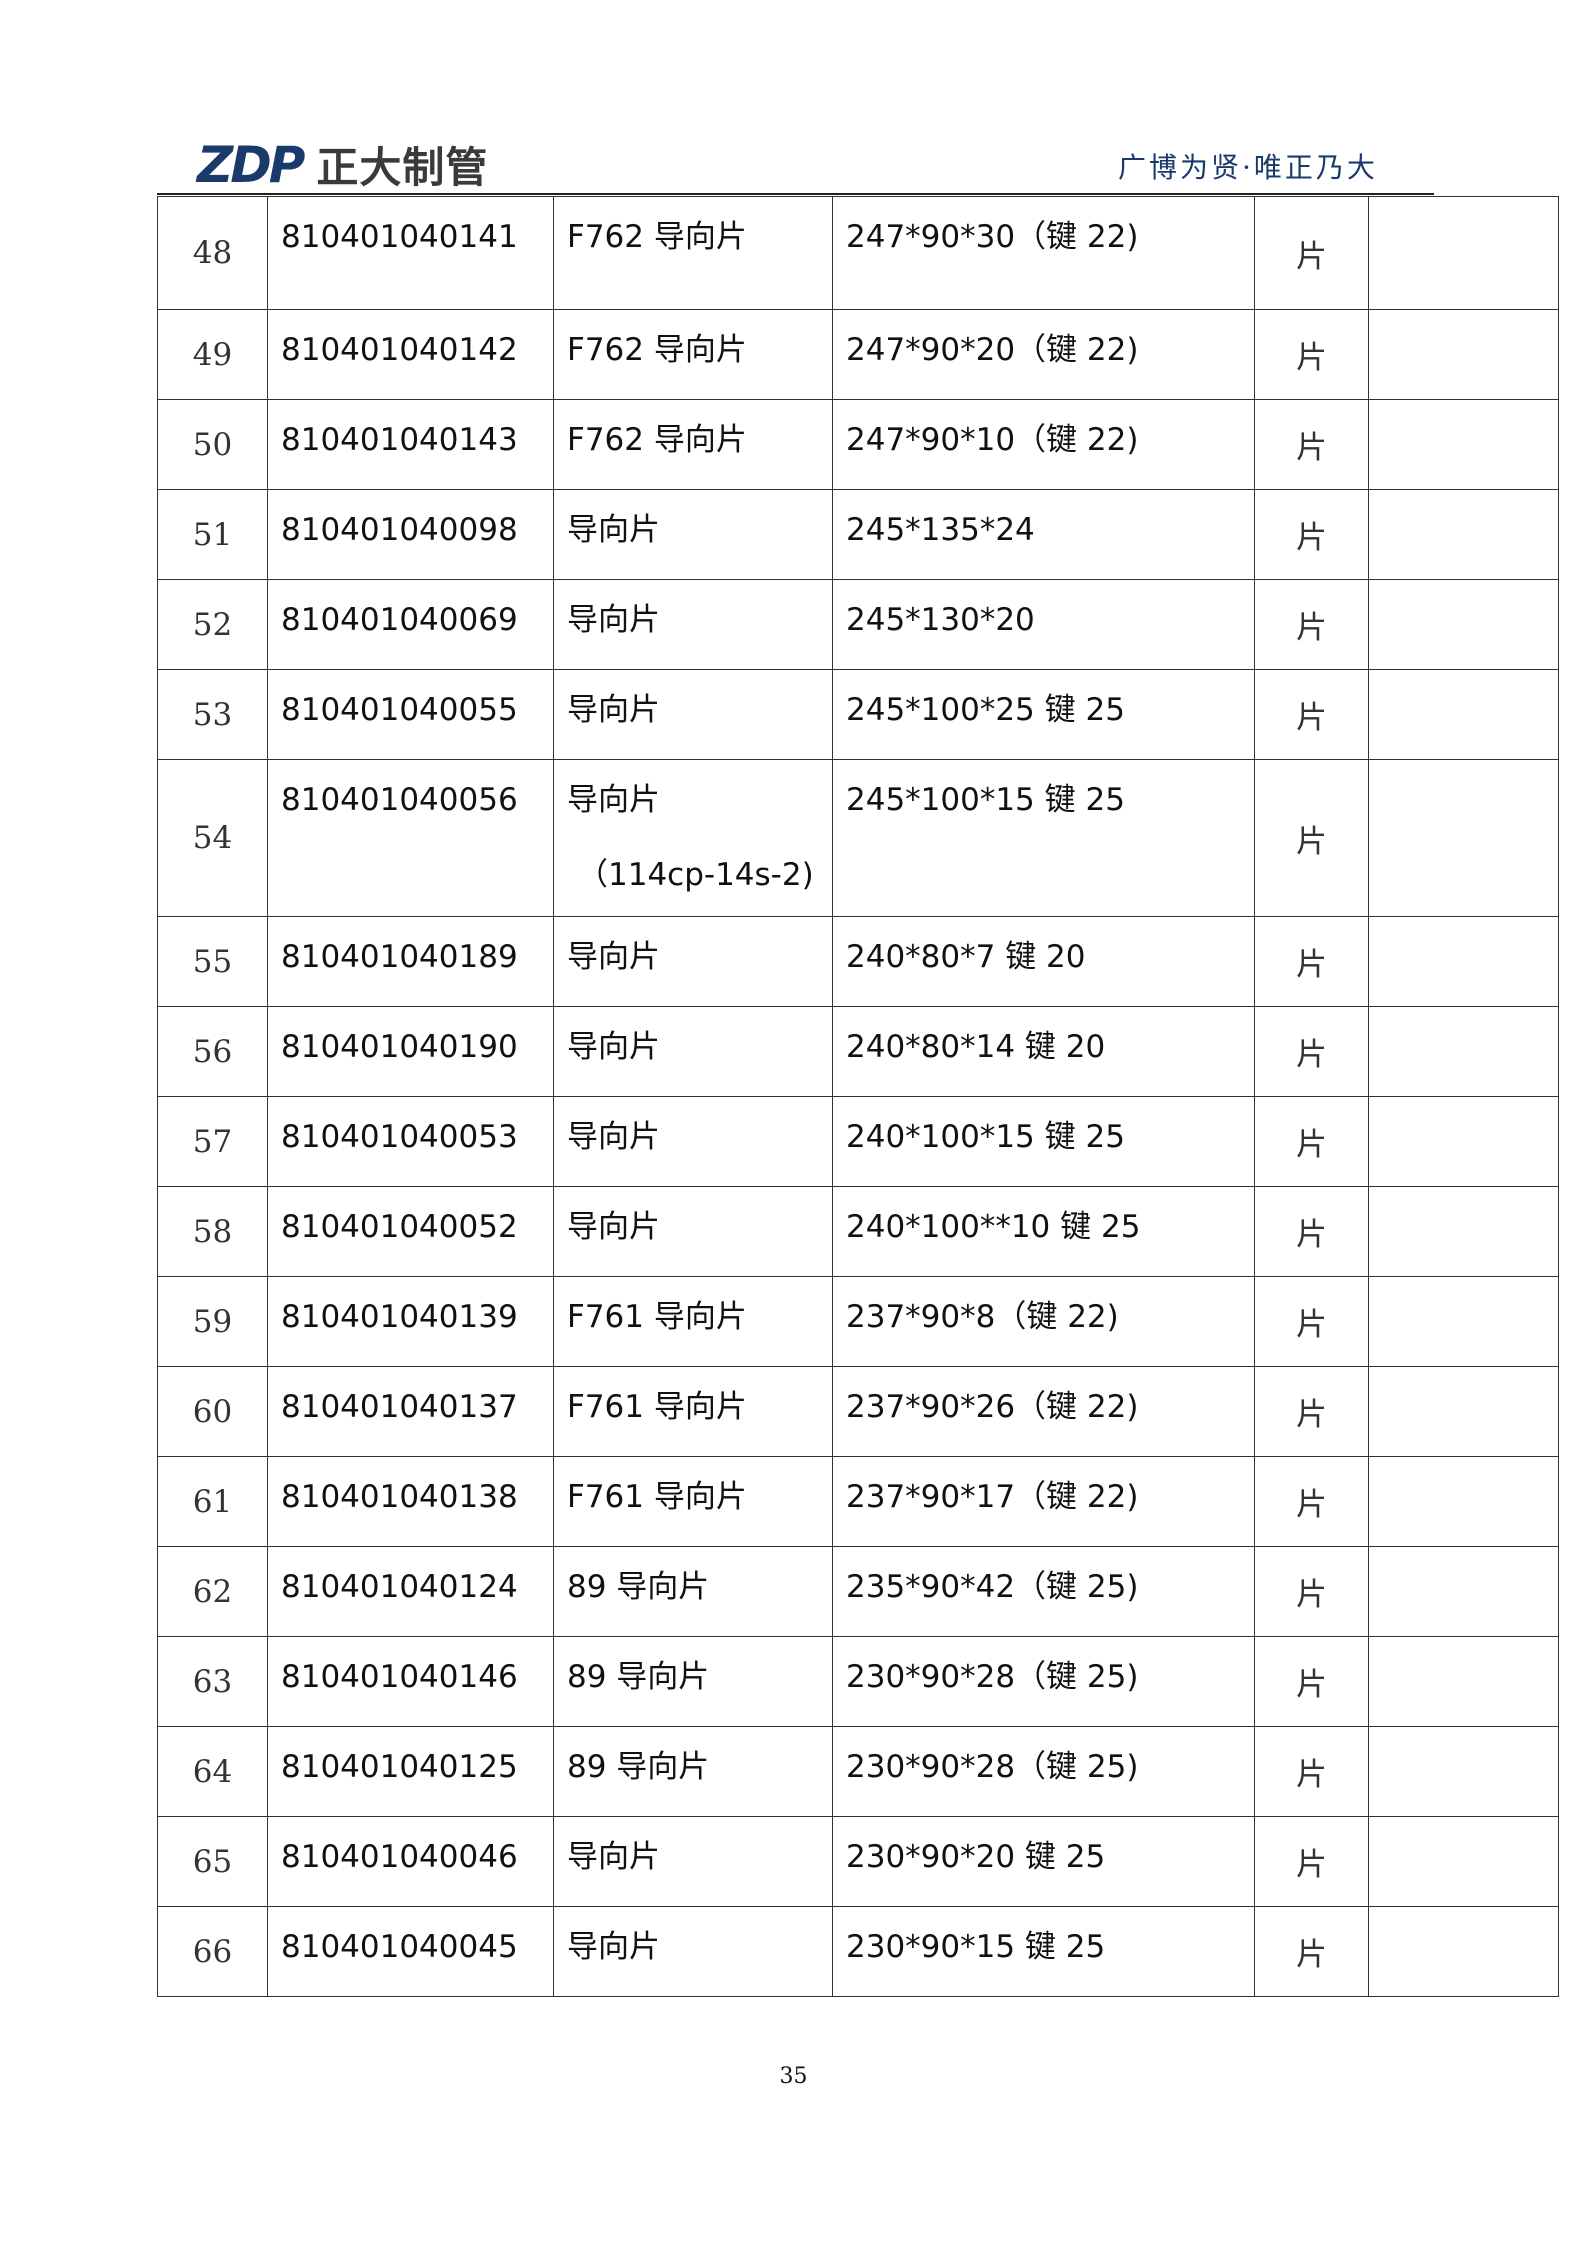 The image size is (1587, 2245). I want to click on table-row: 51 810401040098 导向片 245*135*24 片, so click(858, 534).